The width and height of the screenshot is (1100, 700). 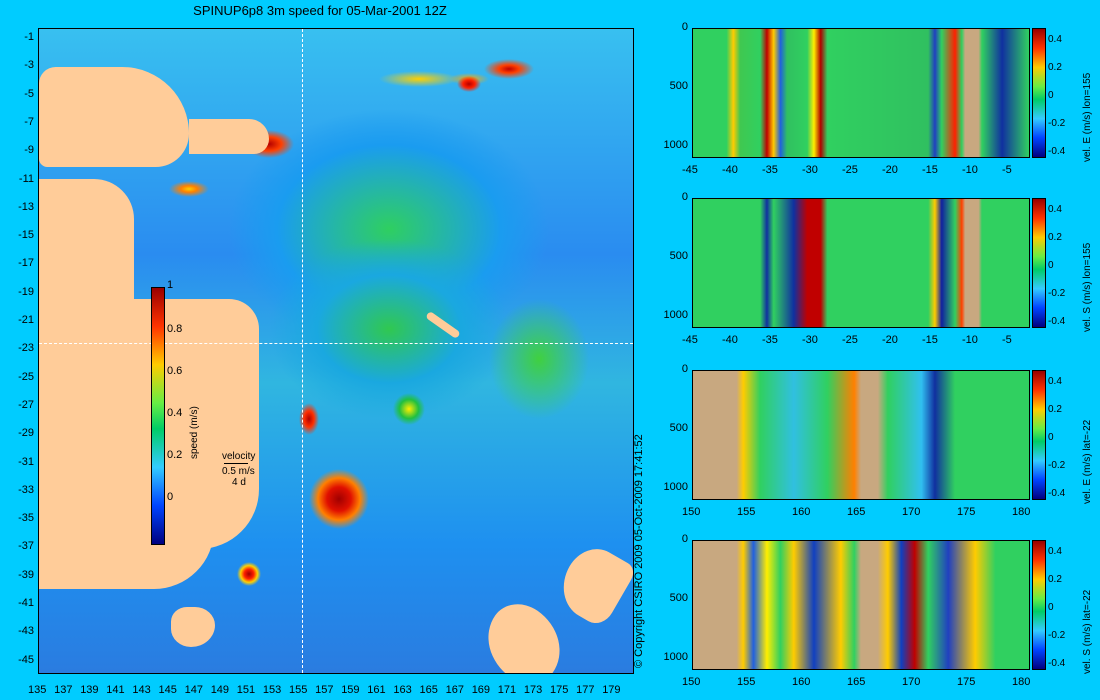 What do you see at coordinates (966, 682) in the screenshot?
I see `x-tick-label: 175` at bounding box center [966, 682].